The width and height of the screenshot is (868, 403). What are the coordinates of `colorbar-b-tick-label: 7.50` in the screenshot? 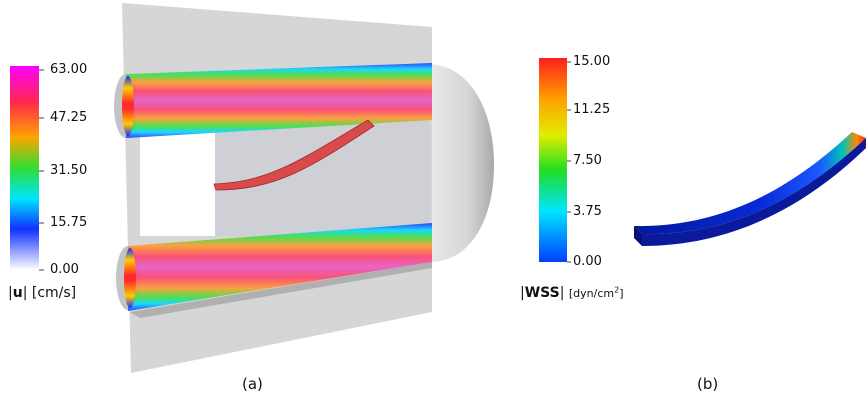 It's located at (587, 160).